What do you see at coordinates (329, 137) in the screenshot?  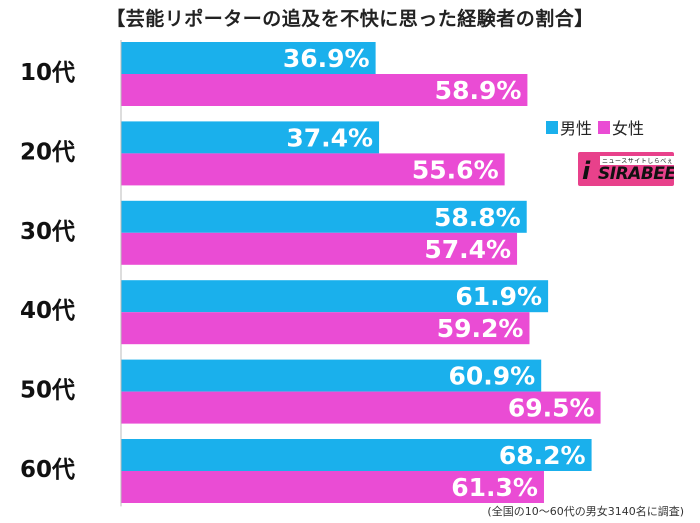 I see `data-label: 37.4%` at bounding box center [329, 137].